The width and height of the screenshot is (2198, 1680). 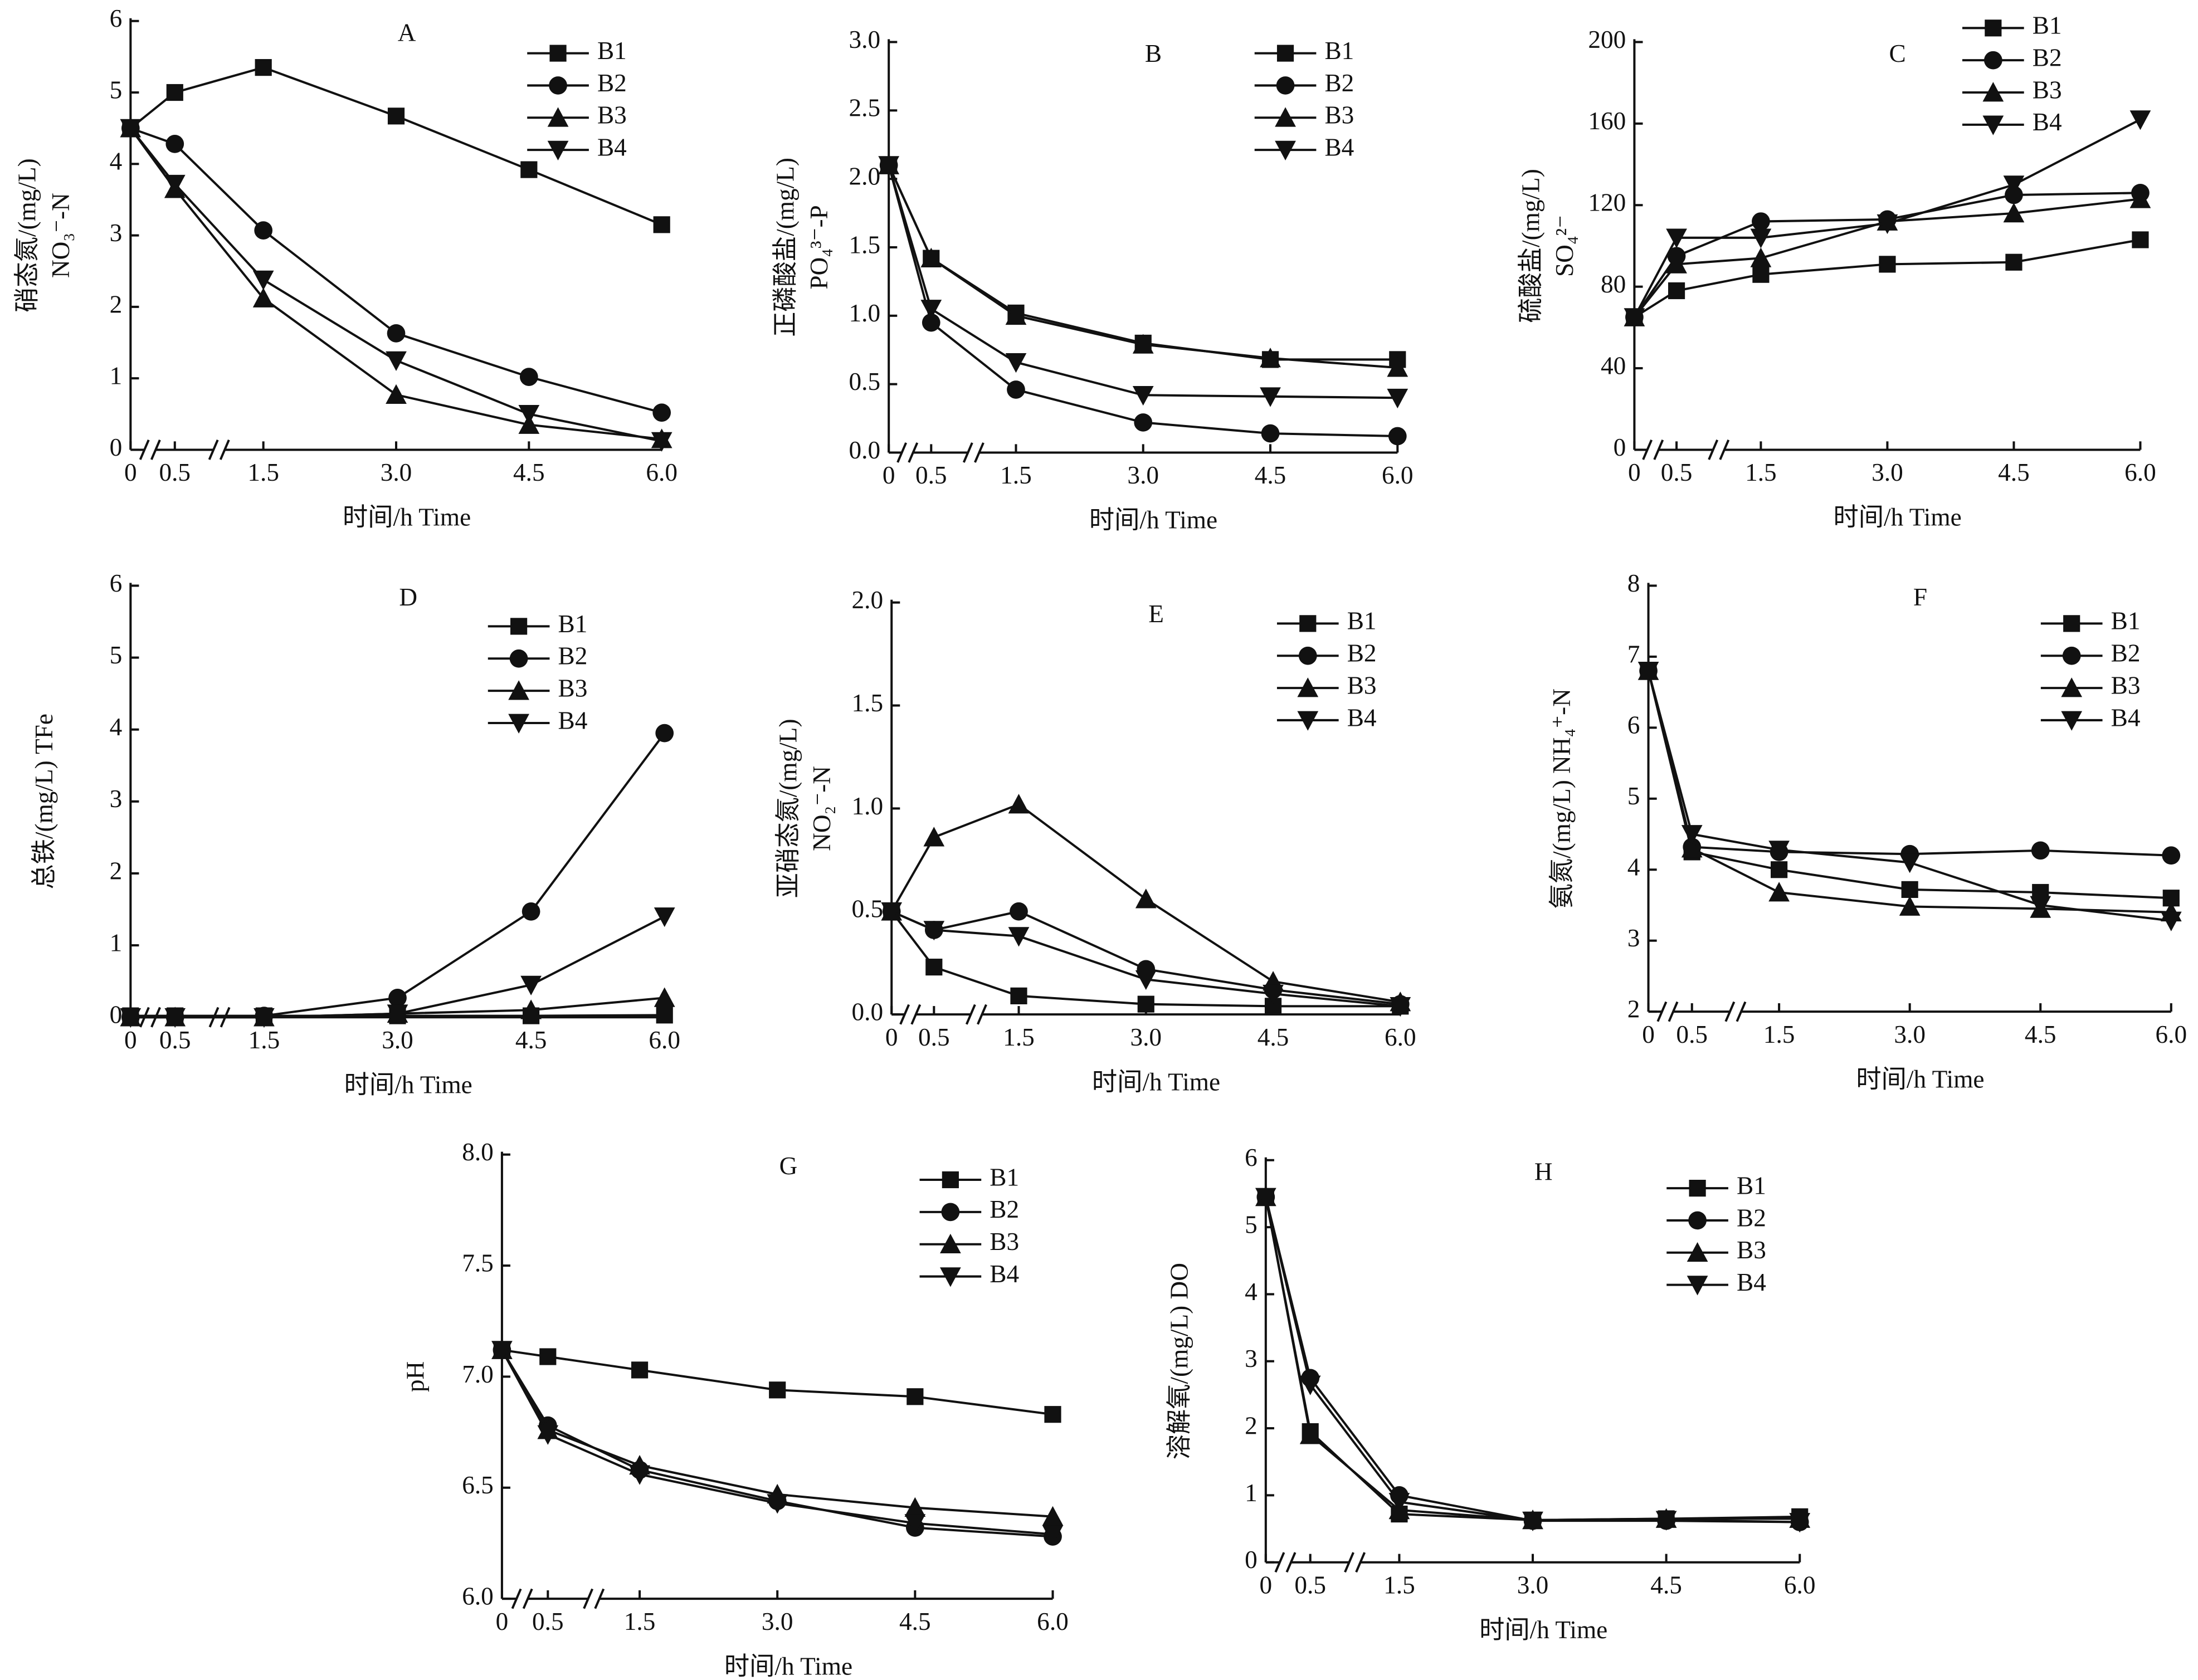 I want to click on y-tick-label: 4, so click(x=116, y=727).